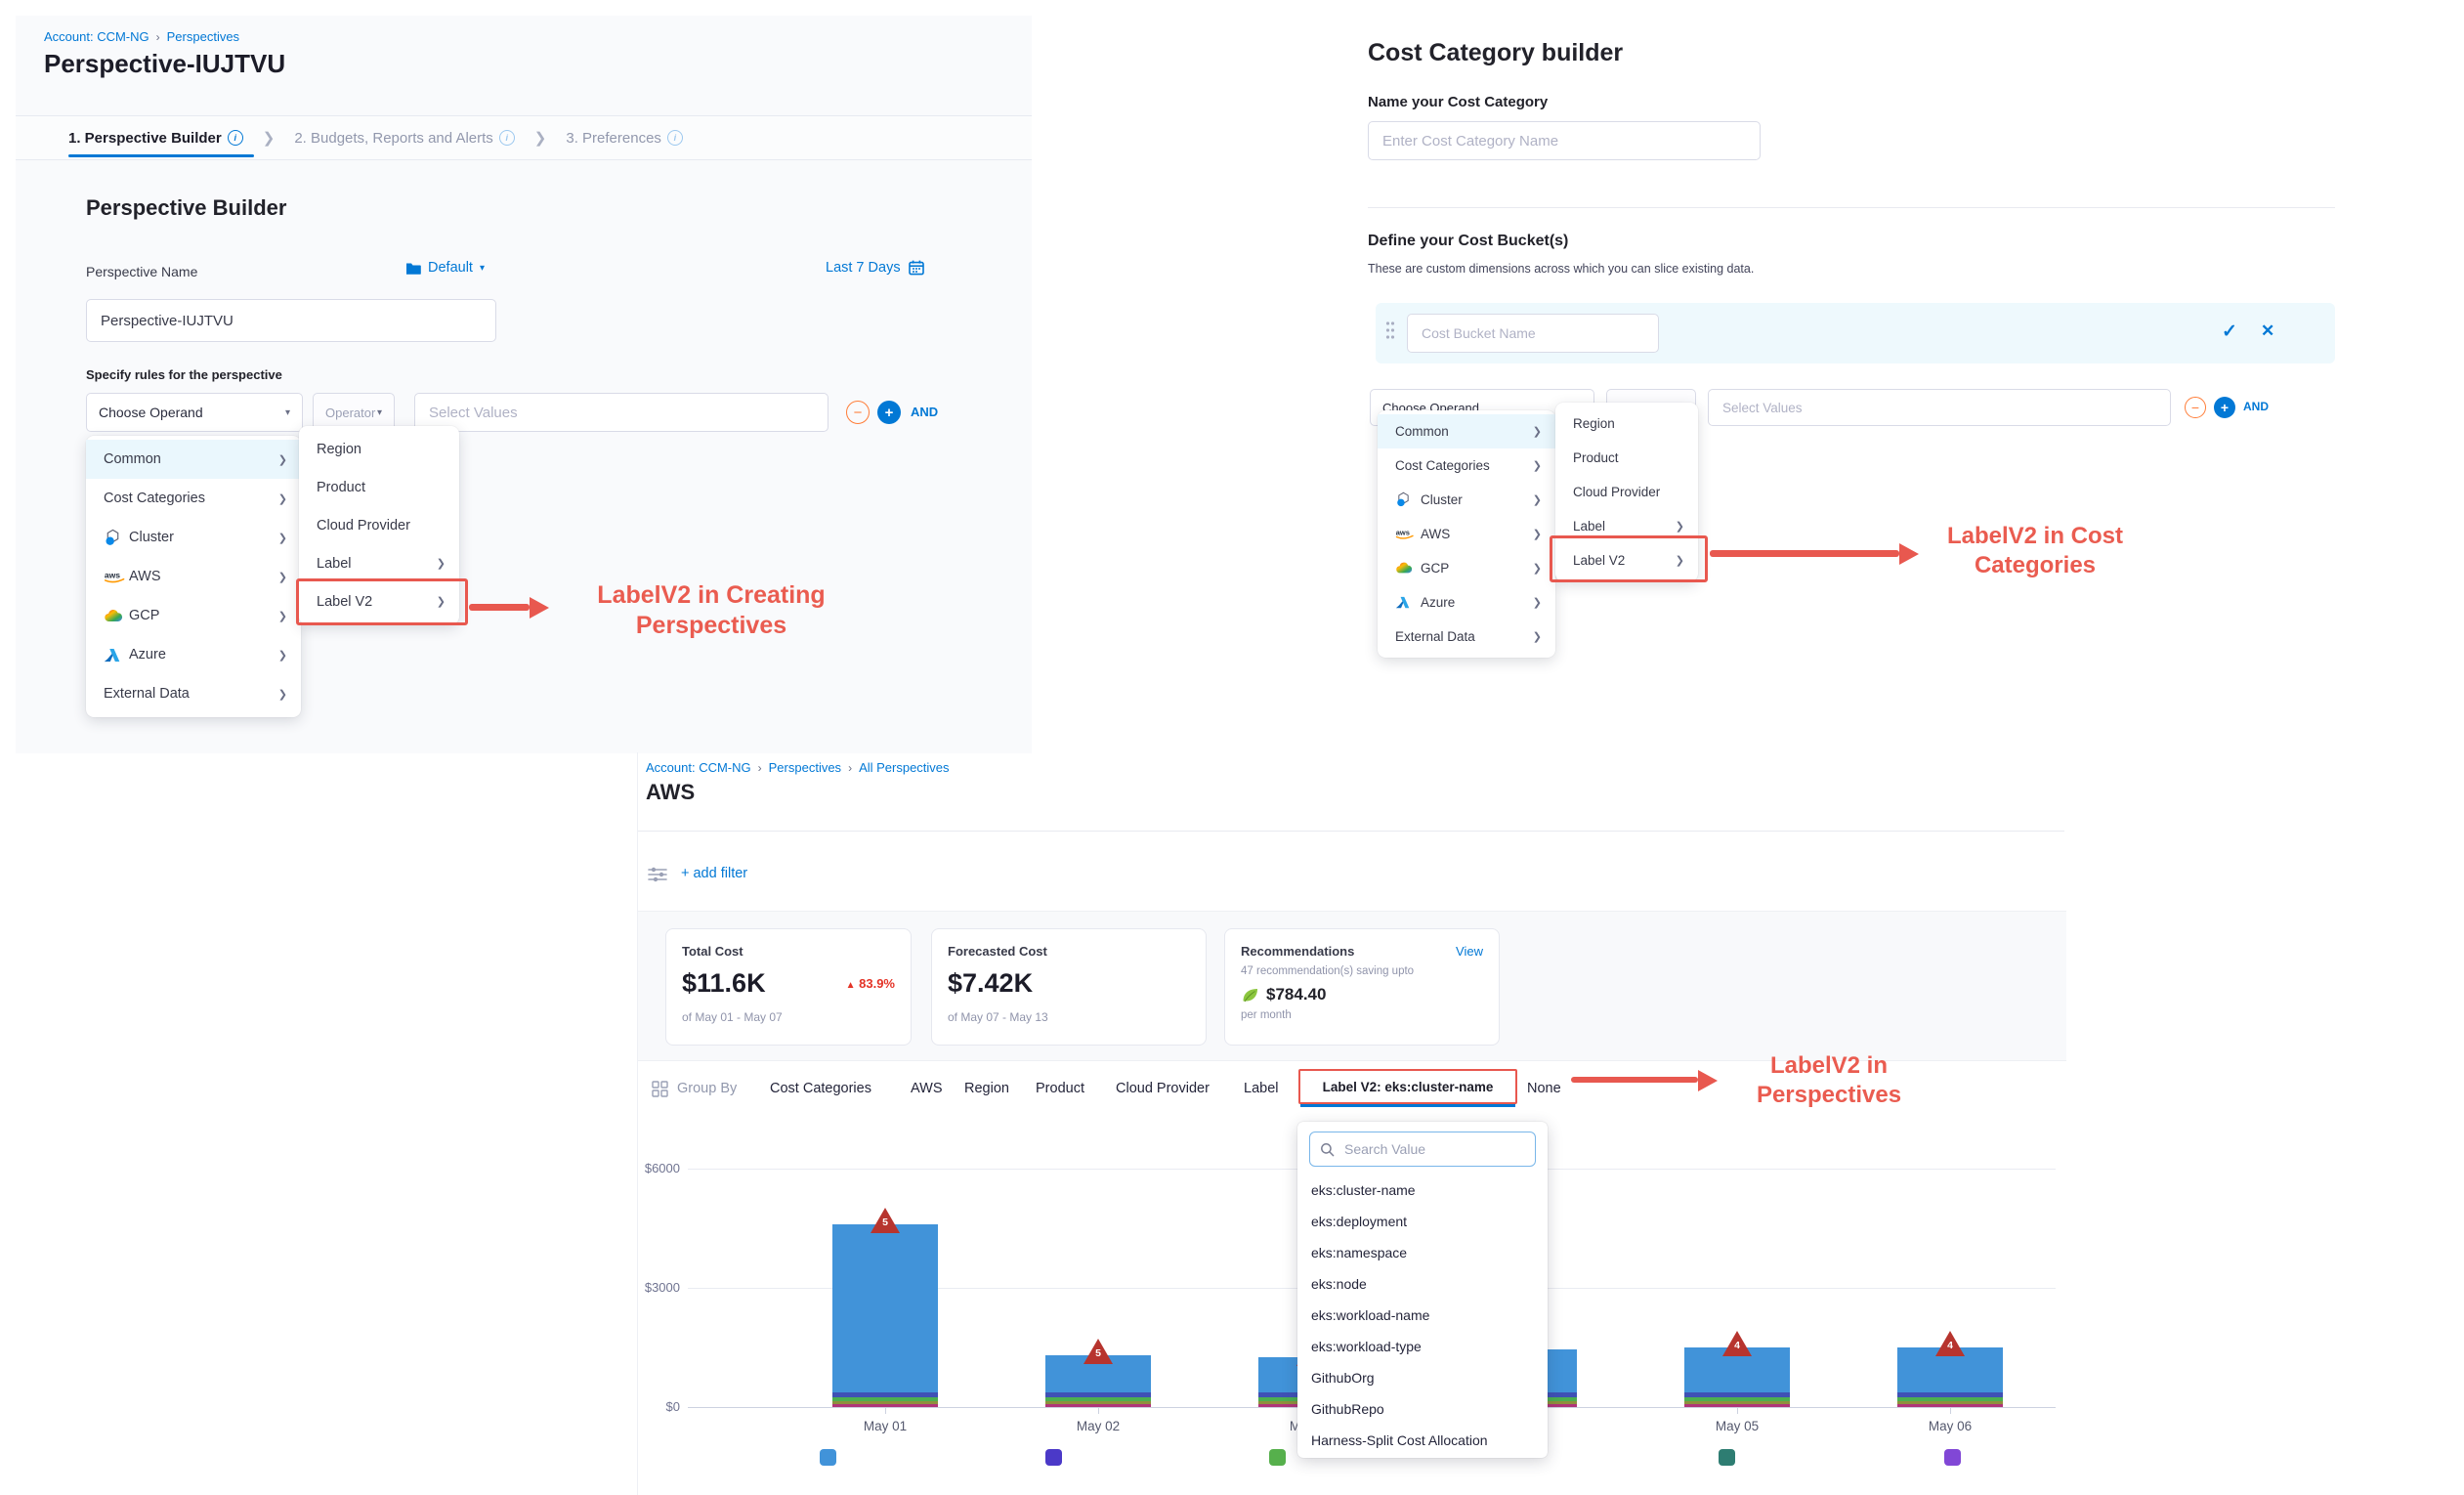 Image resolution: width=2464 pixels, height=1495 pixels. I want to click on value-option-eks-workload-name: eks:workload-name, so click(1370, 1315).